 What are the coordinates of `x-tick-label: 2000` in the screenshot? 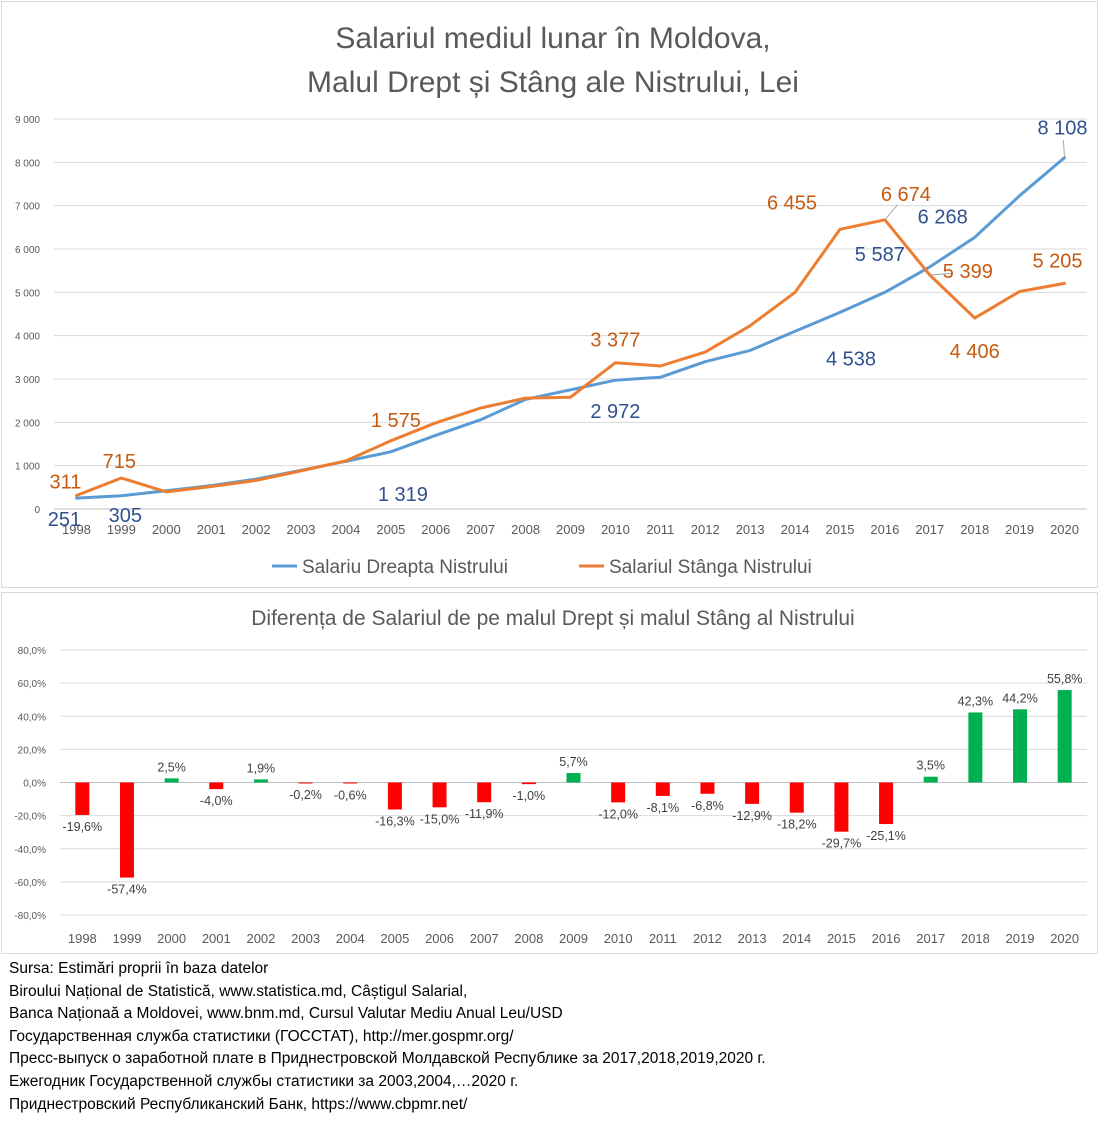 It's located at (171, 938).